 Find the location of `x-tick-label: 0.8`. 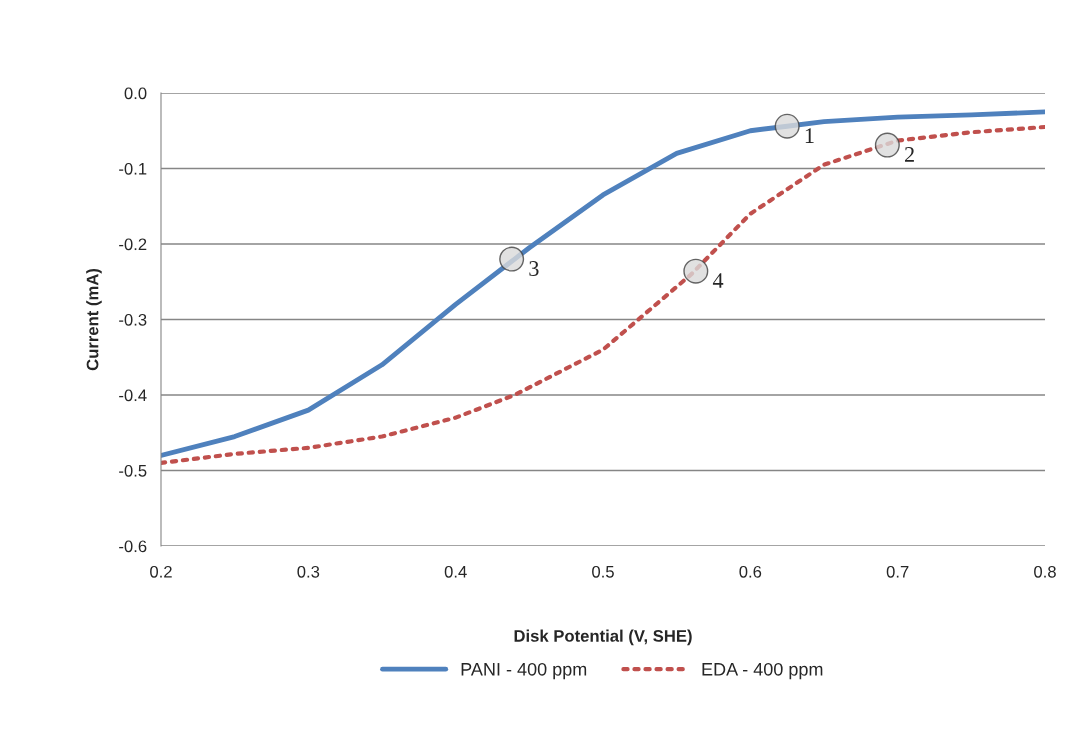

x-tick-label: 0.8 is located at coordinates (1045, 571).